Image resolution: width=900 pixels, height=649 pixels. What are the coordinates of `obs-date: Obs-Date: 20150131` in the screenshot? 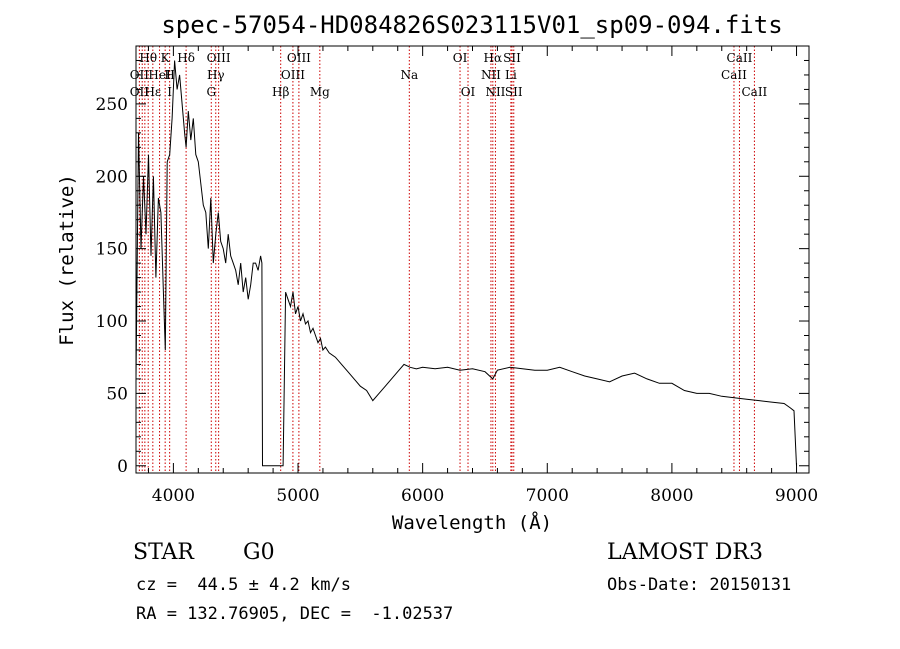 It's located at (699, 585).